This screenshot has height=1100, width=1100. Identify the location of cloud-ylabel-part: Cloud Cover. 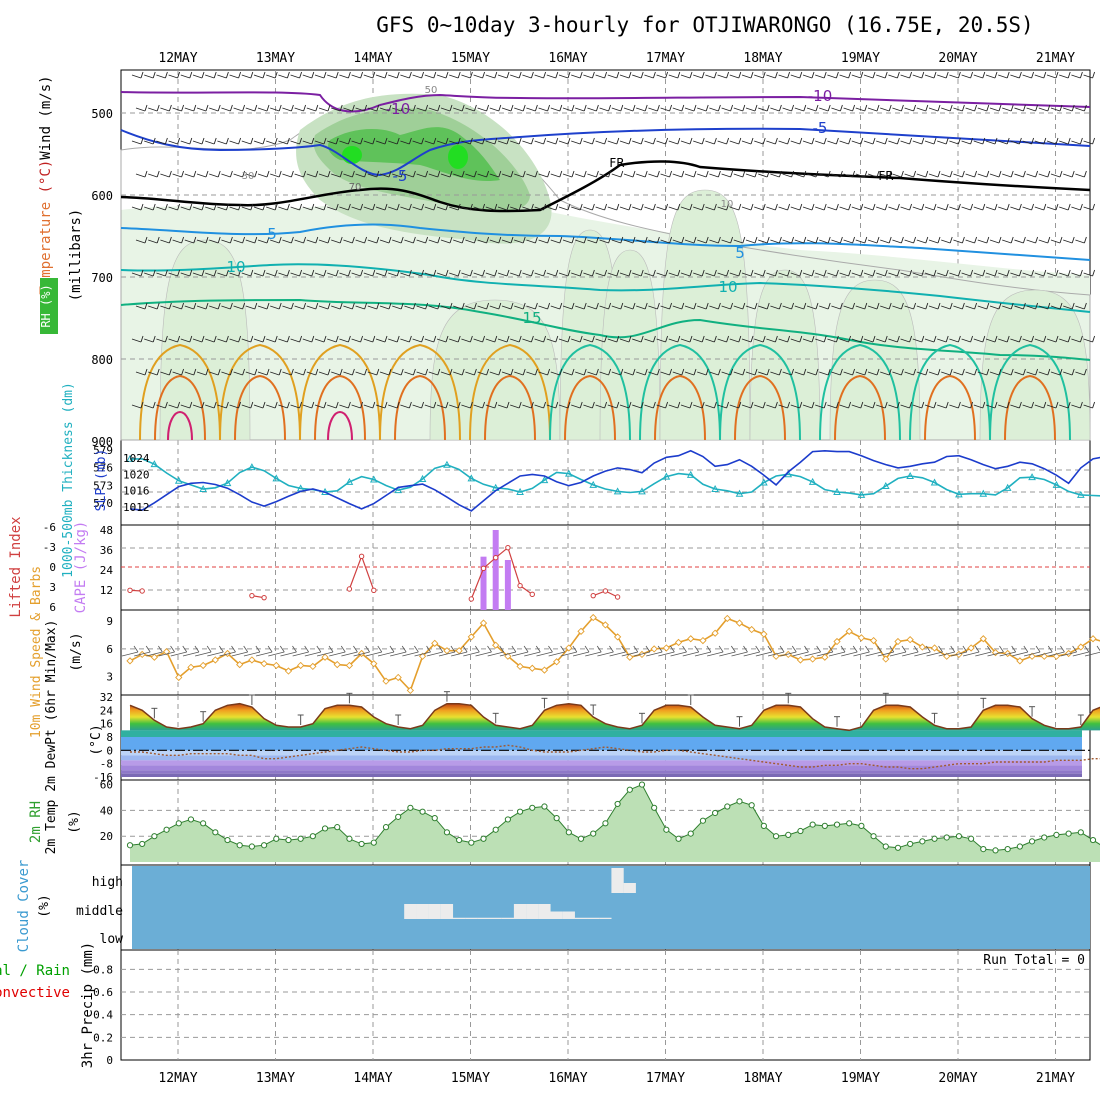
(24, 906).